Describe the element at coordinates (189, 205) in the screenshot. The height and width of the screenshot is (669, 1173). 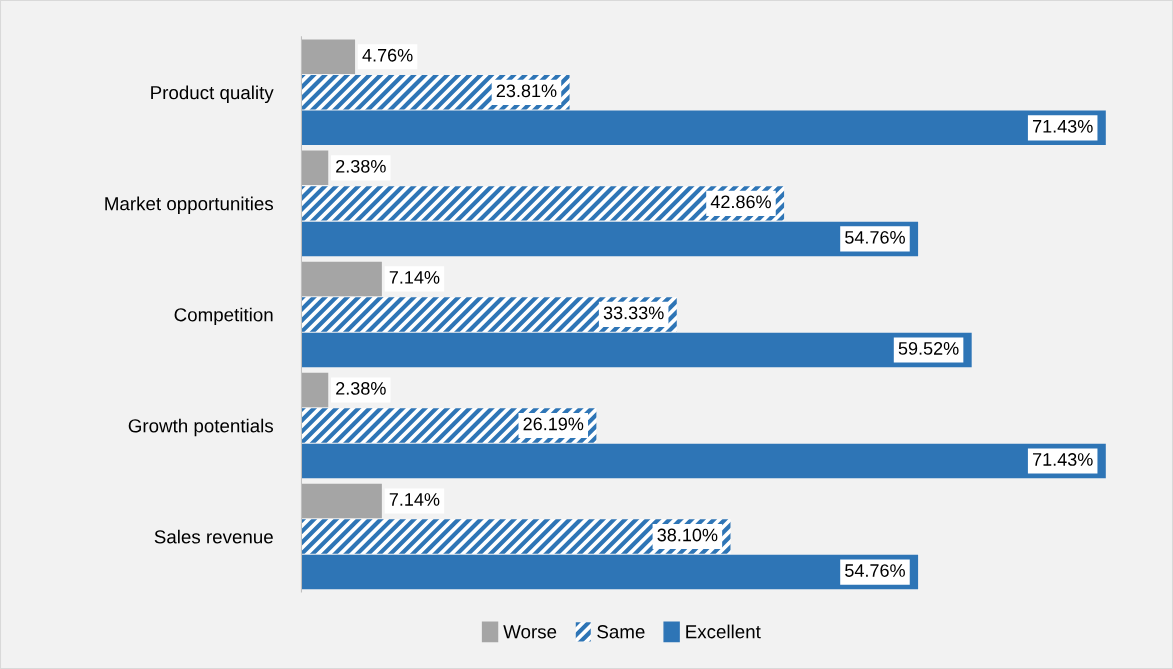
I see `y-tick-label: Market opportunities` at that location.